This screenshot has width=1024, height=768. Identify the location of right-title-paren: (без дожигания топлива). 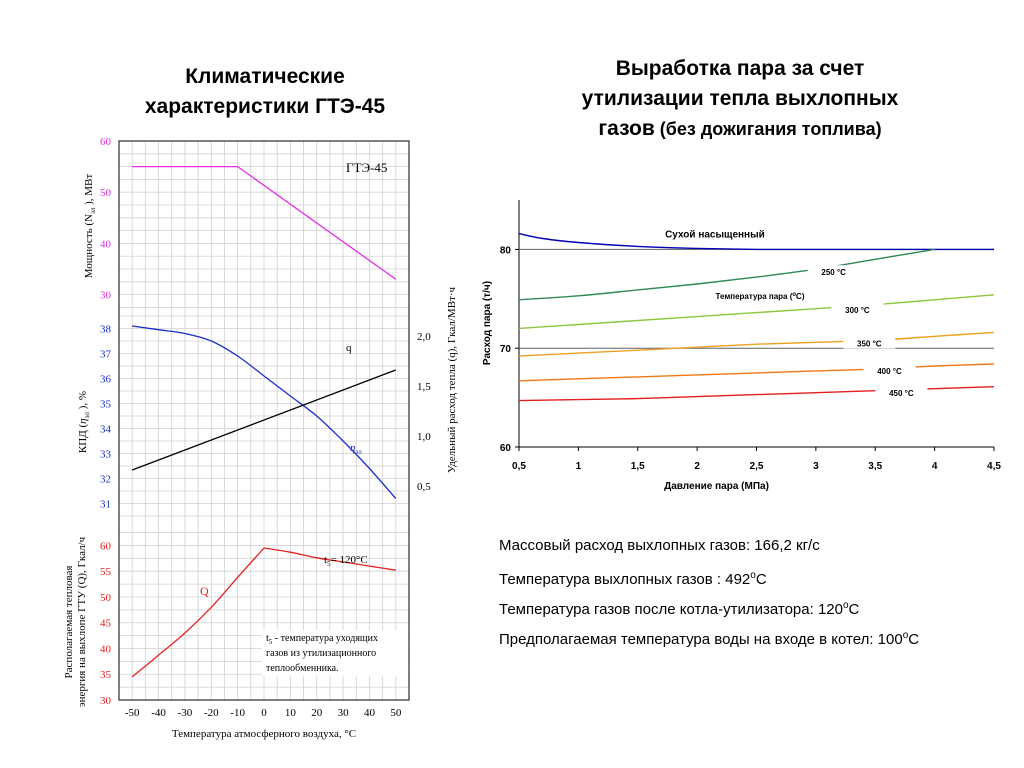
(768, 129).